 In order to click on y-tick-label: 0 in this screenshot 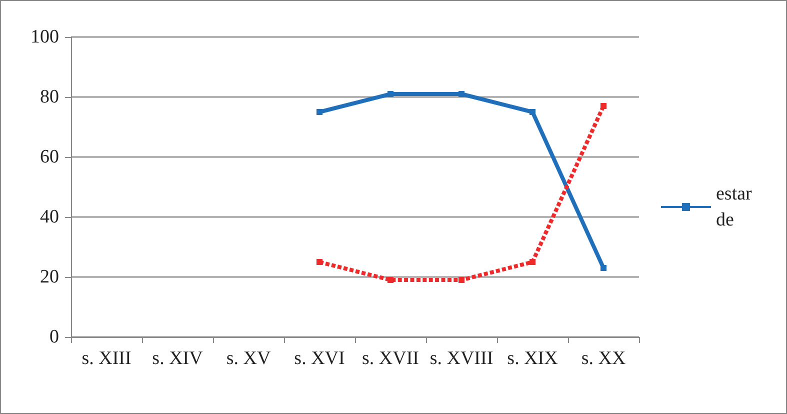, I will do `click(54, 337)`.